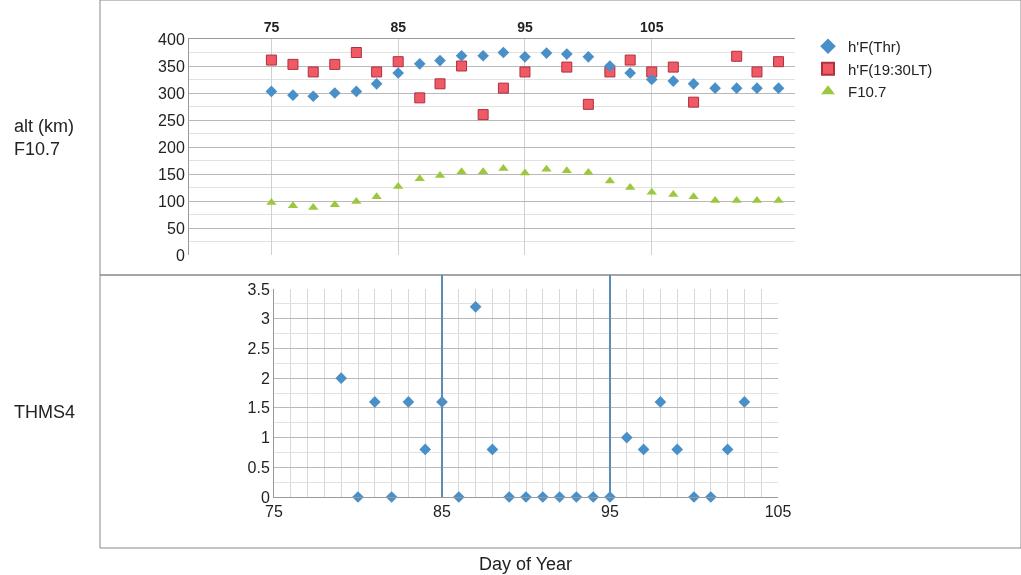  What do you see at coordinates (171, 93) in the screenshot?
I see `y-tick-label: 300` at bounding box center [171, 93].